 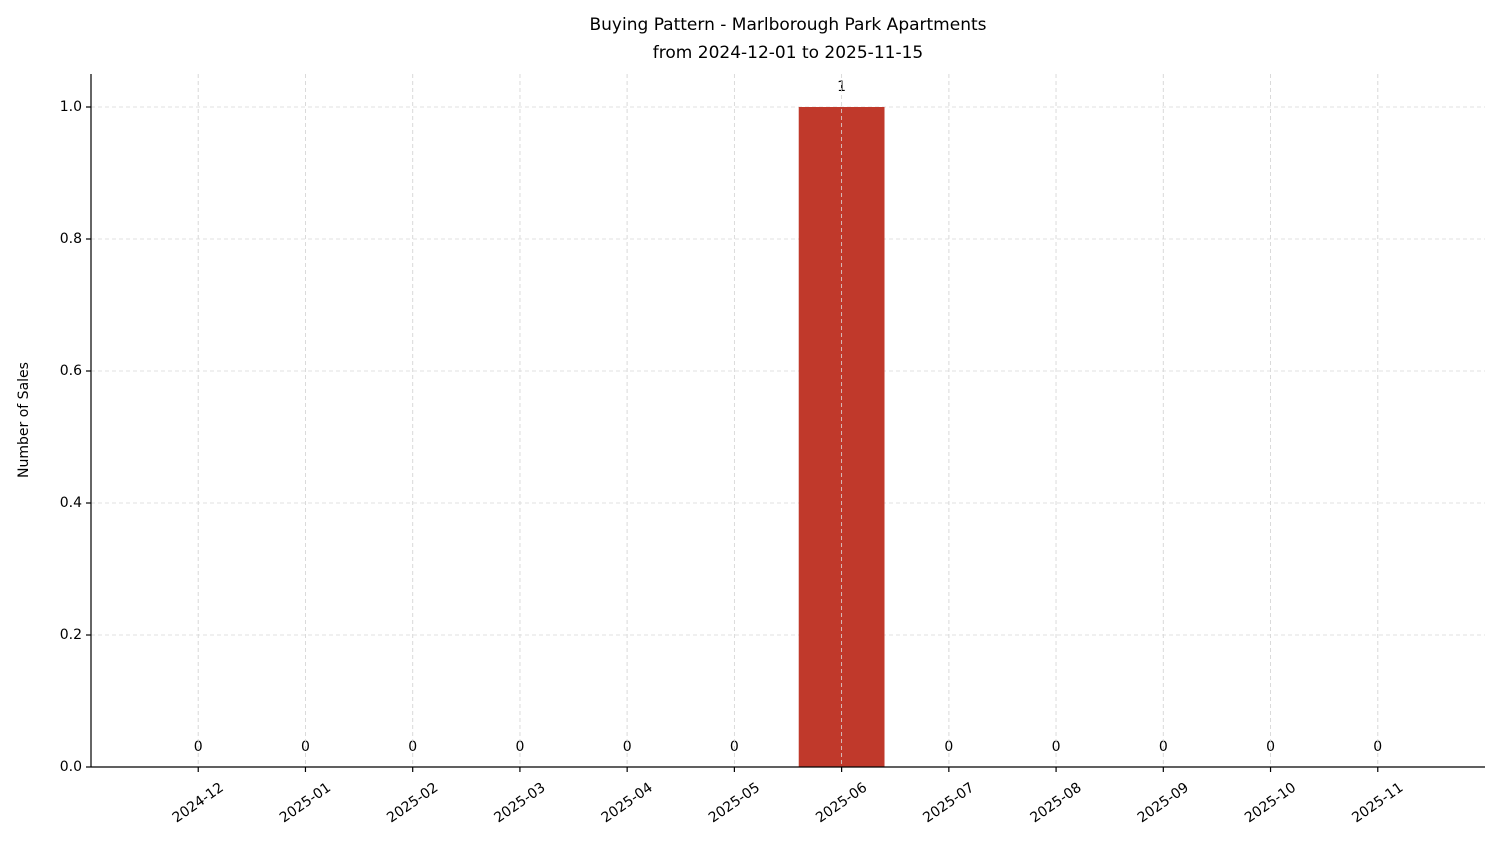 What do you see at coordinates (71, 371) in the screenshot?
I see `y-tick-label: 0.6` at bounding box center [71, 371].